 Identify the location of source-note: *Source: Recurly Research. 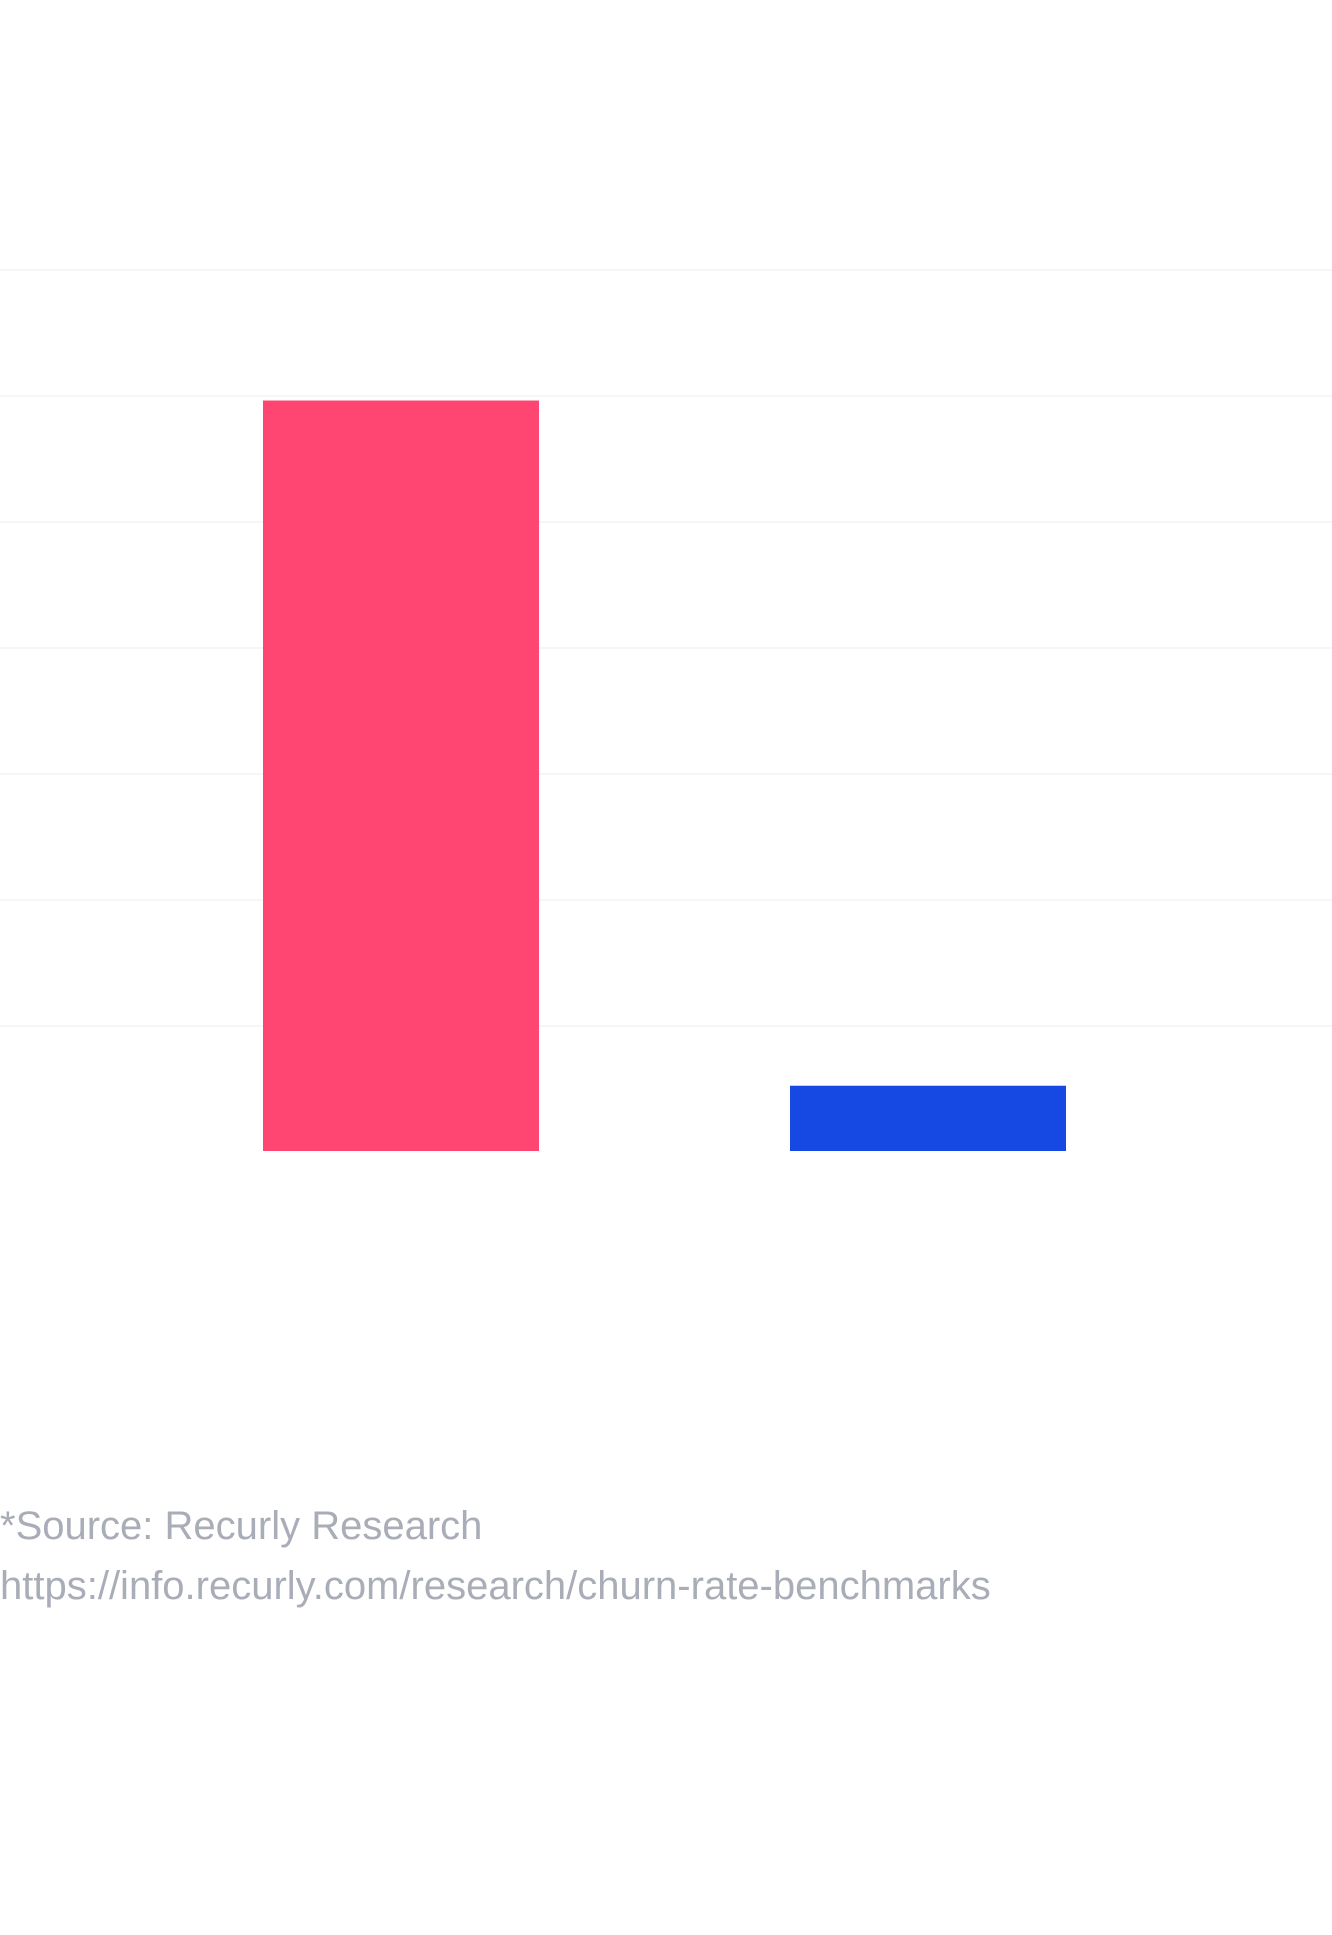
(241, 1526).